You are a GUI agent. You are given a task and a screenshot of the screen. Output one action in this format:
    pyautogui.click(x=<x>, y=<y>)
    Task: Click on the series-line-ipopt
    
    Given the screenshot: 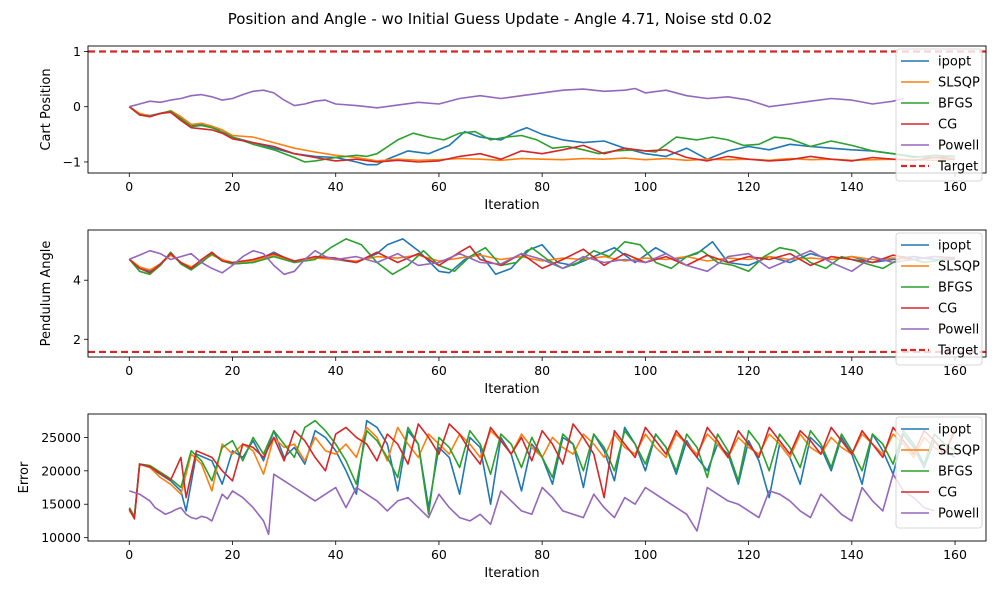 What is the action you would take?
    pyautogui.click(x=542, y=469)
    